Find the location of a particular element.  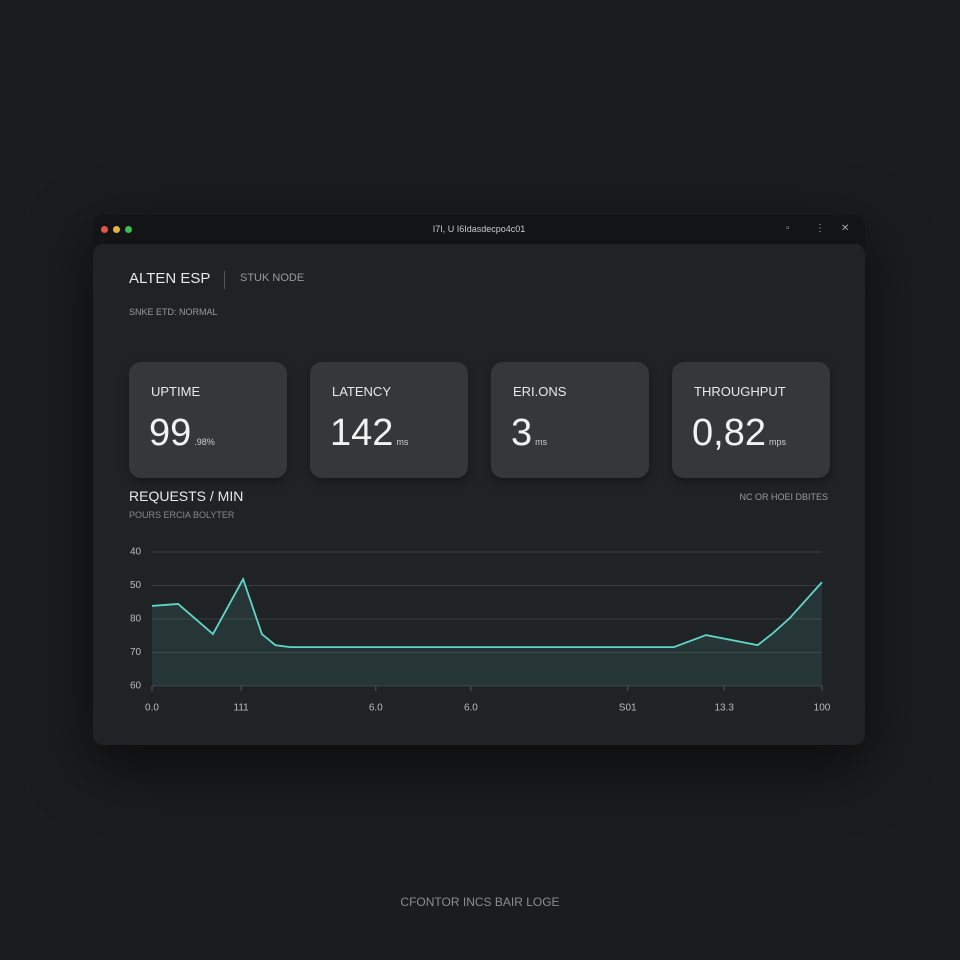

footer: CFONTOR INCS BAIR LOGE is located at coordinates (480, 902).